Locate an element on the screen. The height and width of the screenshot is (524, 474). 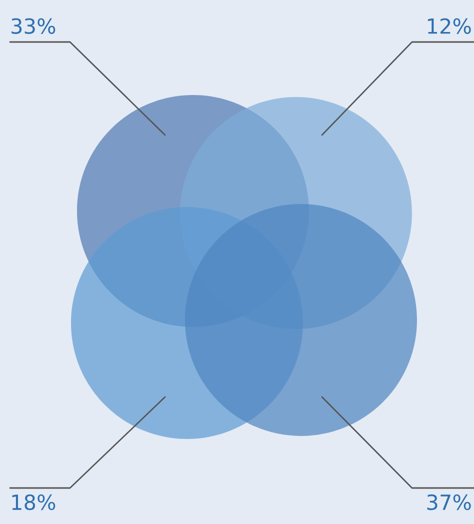
data-label: 18% is located at coordinates (34, 502).